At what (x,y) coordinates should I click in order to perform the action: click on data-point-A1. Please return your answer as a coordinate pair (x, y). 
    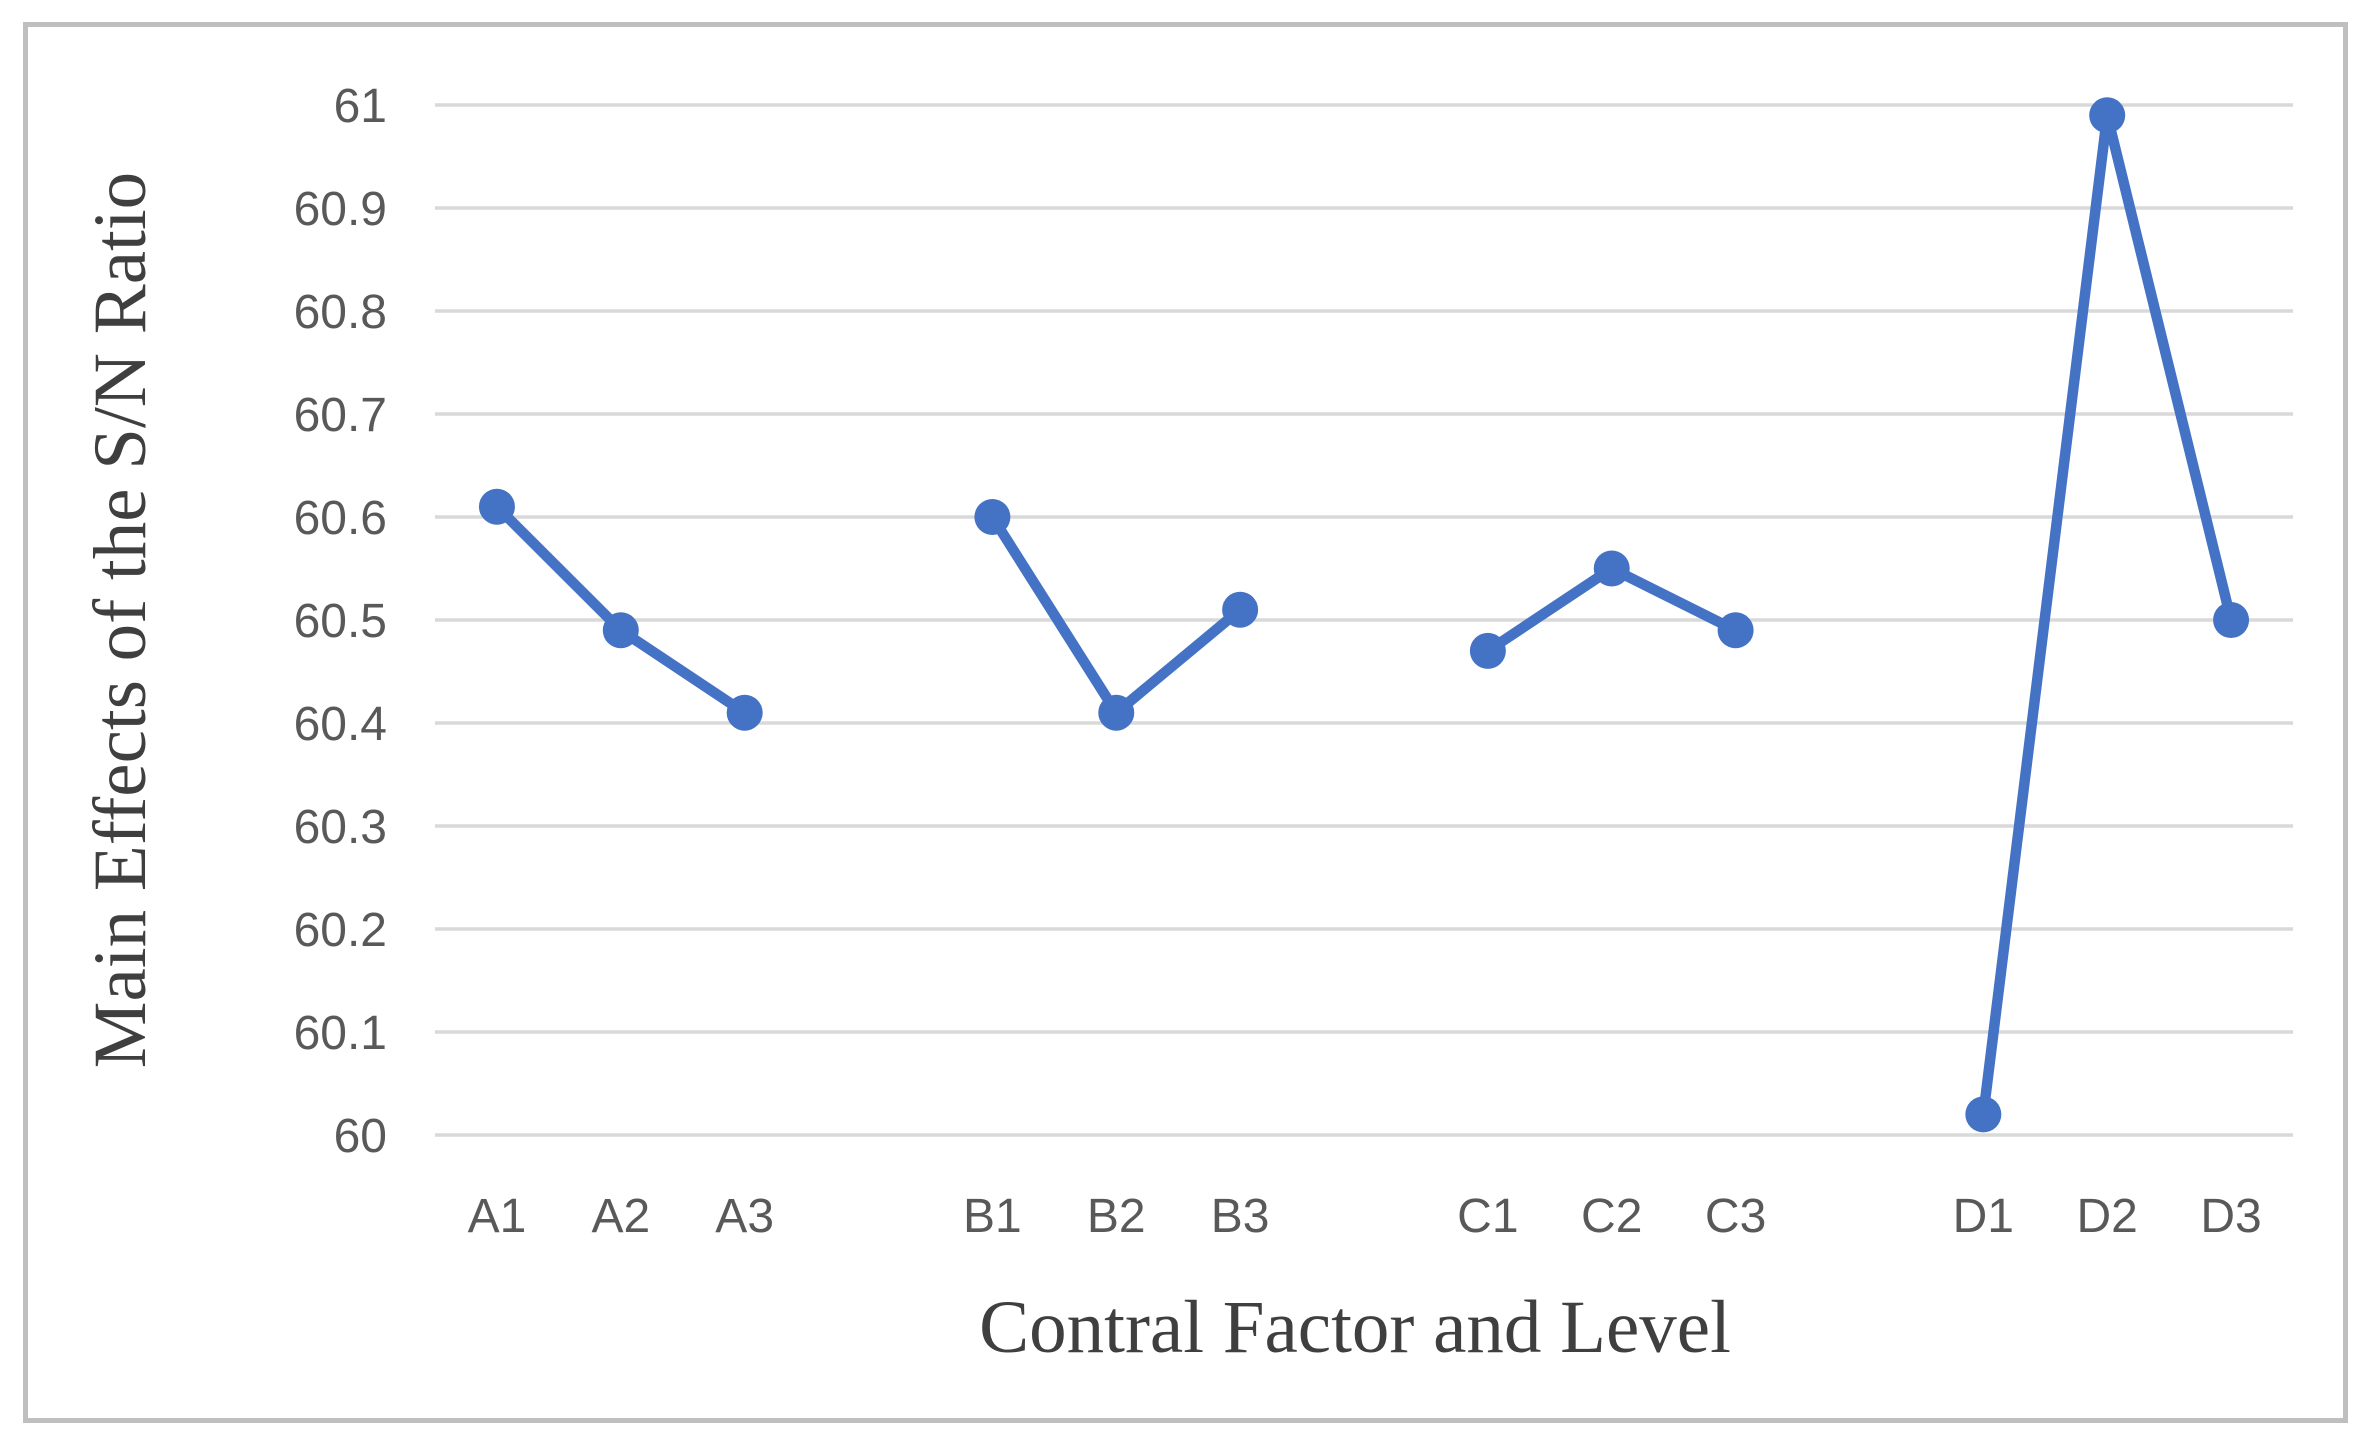
    Looking at the image, I should click on (496, 506).